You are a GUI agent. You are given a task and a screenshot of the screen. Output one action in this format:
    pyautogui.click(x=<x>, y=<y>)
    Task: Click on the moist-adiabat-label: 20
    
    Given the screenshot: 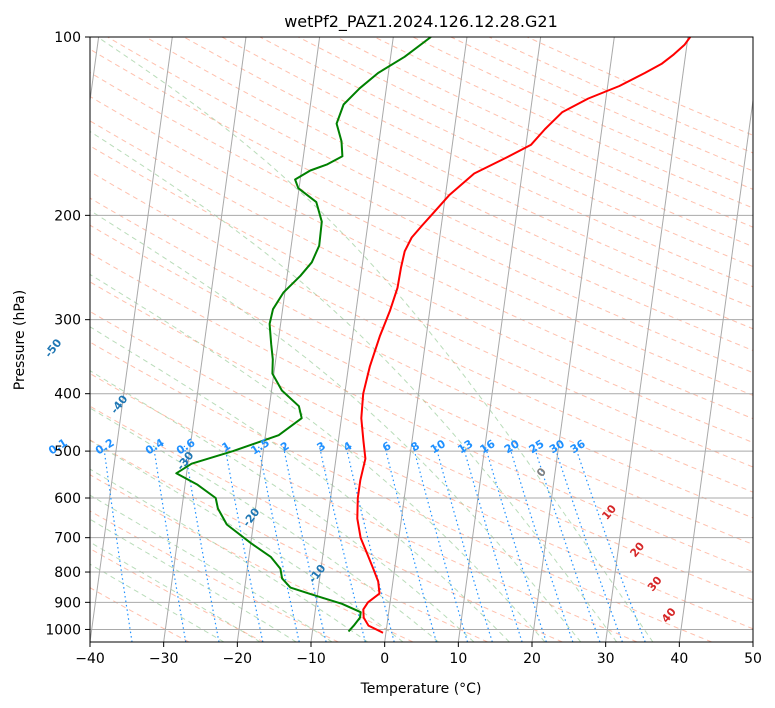 What is the action you would take?
    pyautogui.click(x=637, y=549)
    